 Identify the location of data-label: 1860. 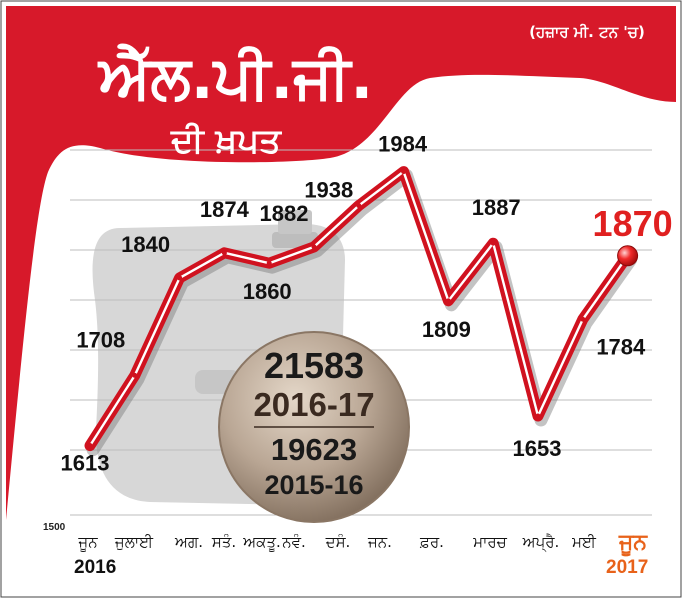
(267, 291).